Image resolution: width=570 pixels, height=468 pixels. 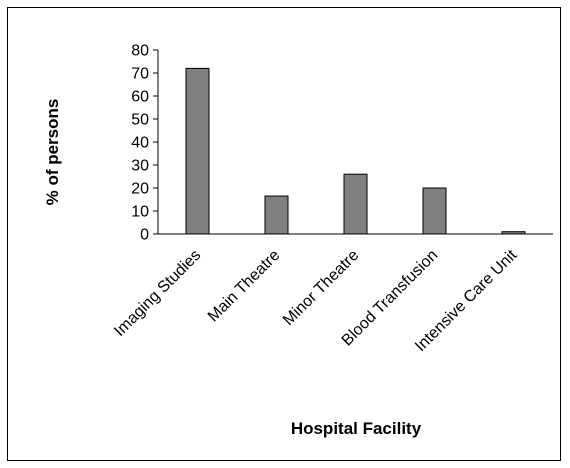 What do you see at coordinates (140, 166) in the screenshot?
I see `y-tick-label: 30` at bounding box center [140, 166].